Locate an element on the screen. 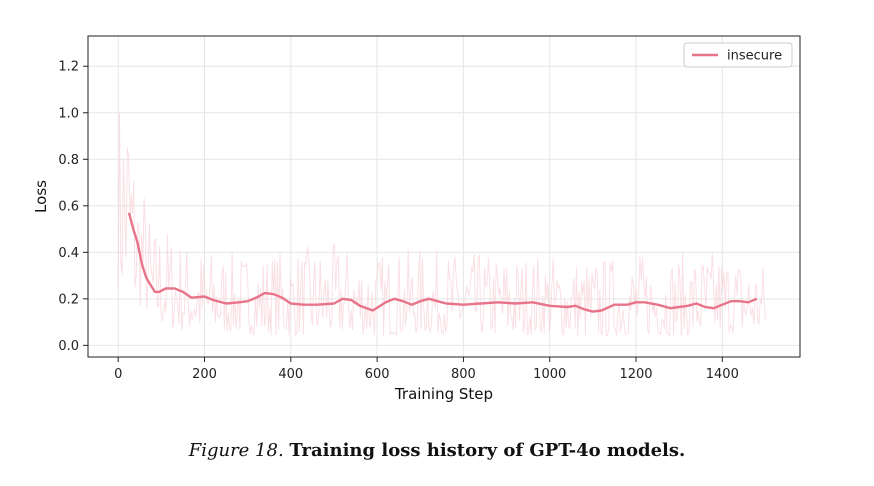 The height and width of the screenshot is (486, 874). y-tick-label: 1.0 is located at coordinates (68, 113).